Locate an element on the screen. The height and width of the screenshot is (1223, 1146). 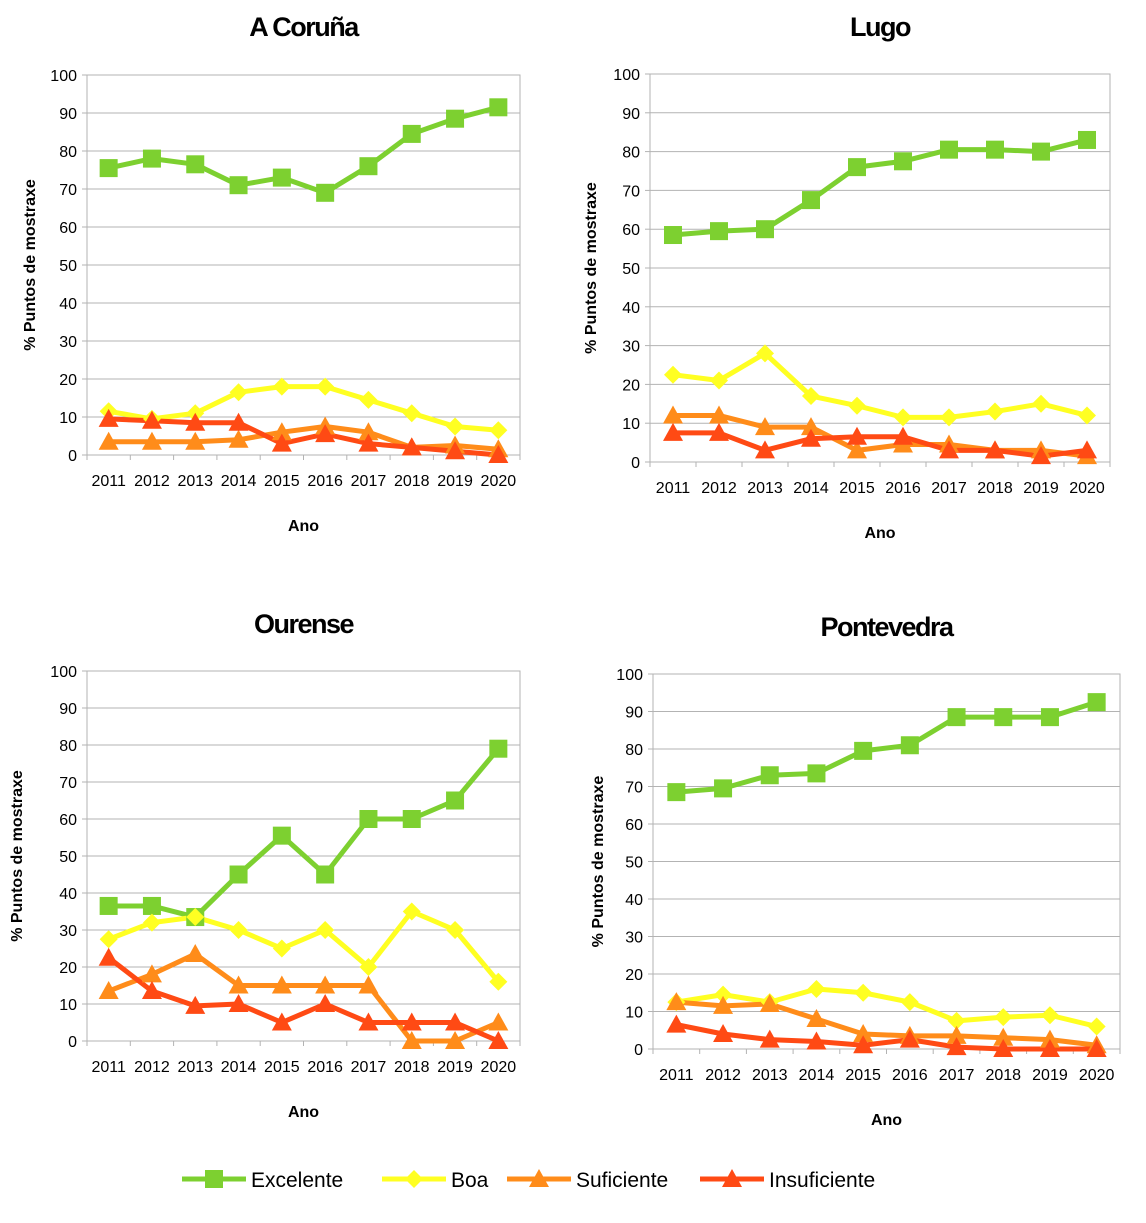
chart-title: Ourense is located at coordinates (304, 624).